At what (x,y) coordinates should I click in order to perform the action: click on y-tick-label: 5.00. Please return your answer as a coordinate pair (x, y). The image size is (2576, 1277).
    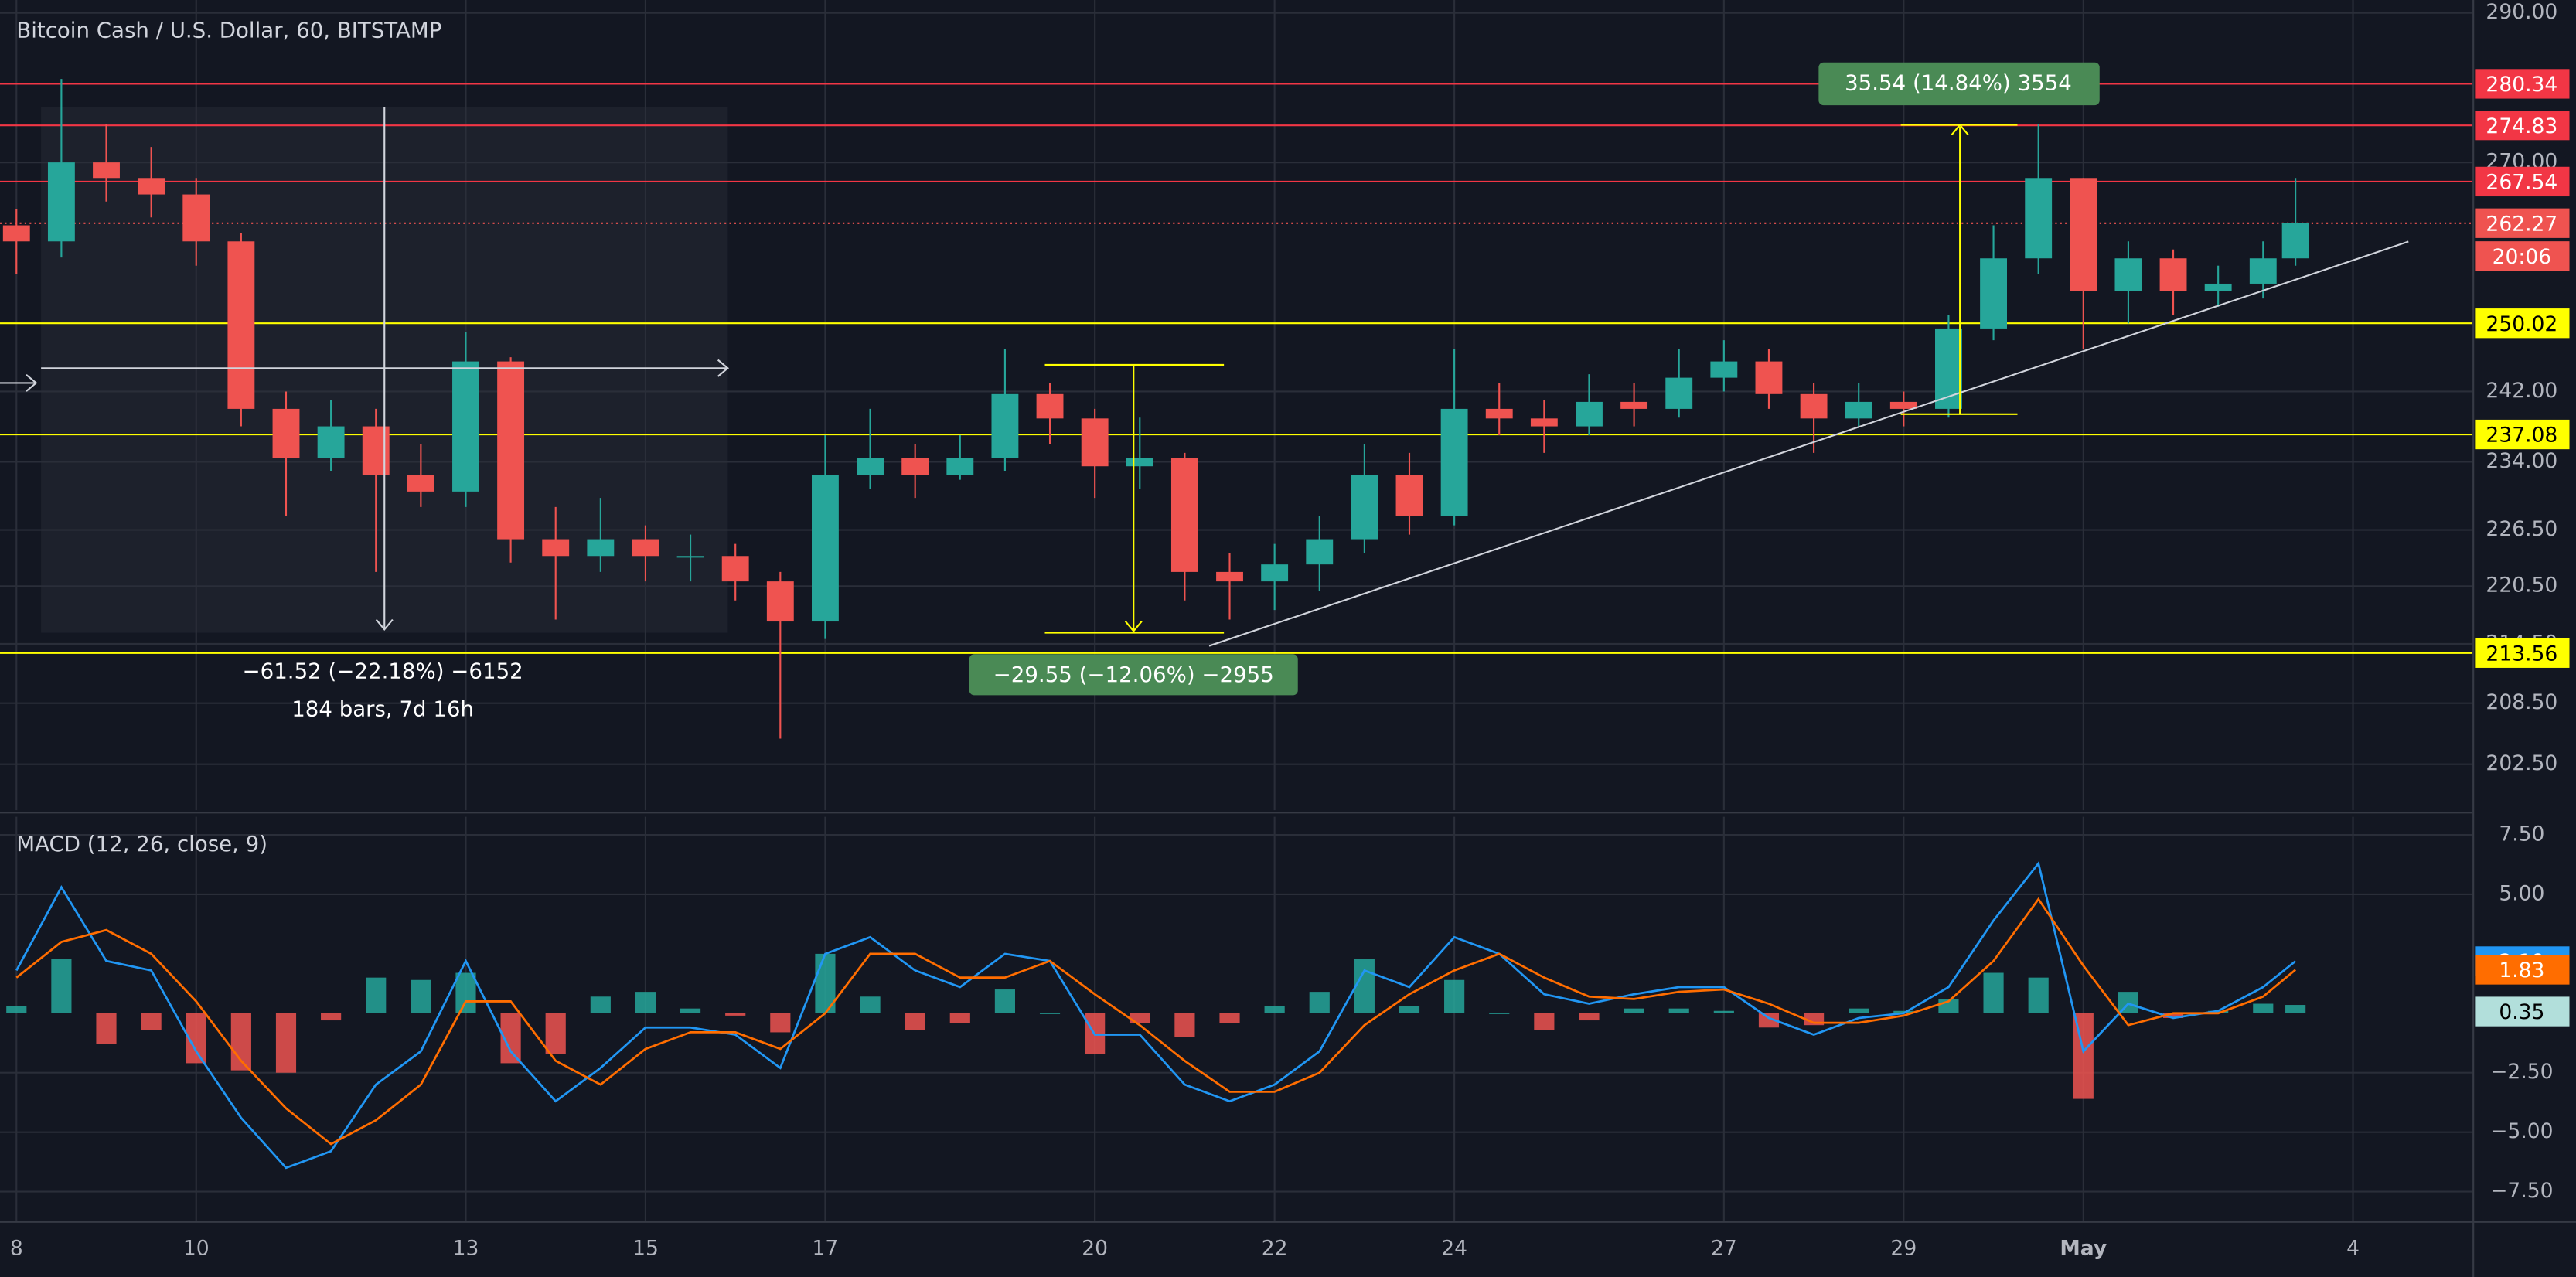
    Looking at the image, I should click on (2521, 893).